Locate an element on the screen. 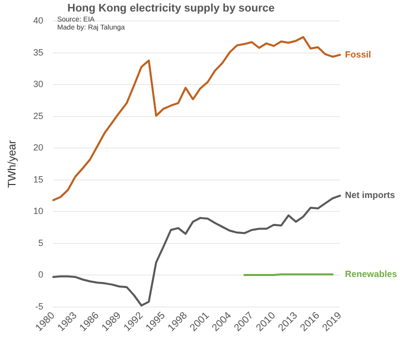  y-tick-label: 30 is located at coordinates (38, 84).